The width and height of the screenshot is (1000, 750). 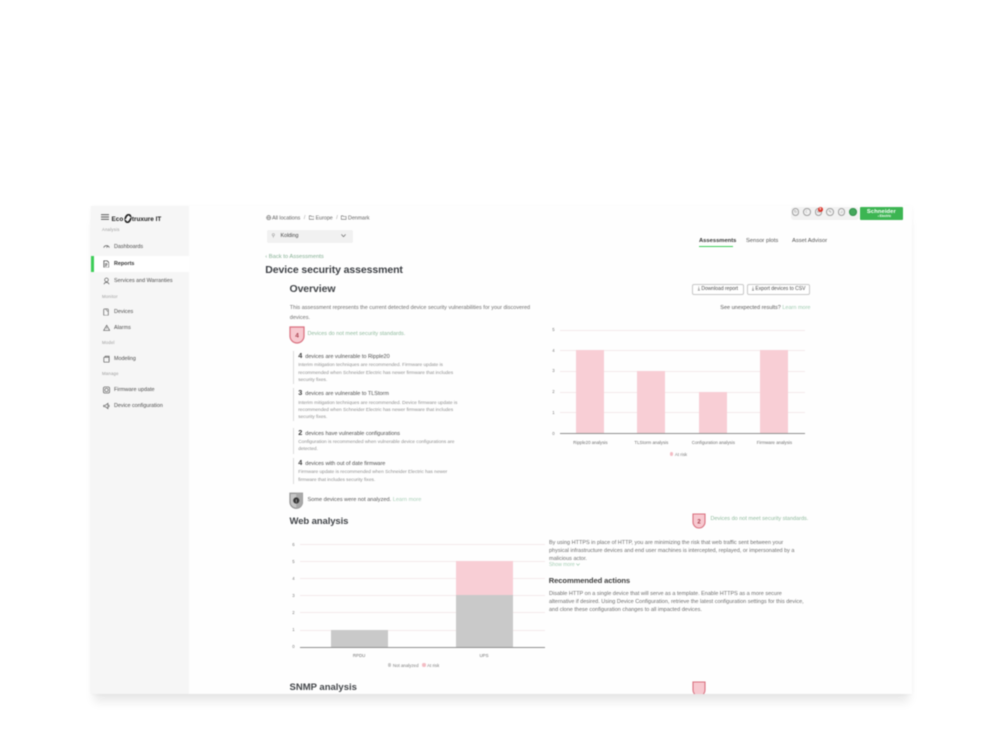 I want to click on svg-text: 4, so click(x=297, y=335).